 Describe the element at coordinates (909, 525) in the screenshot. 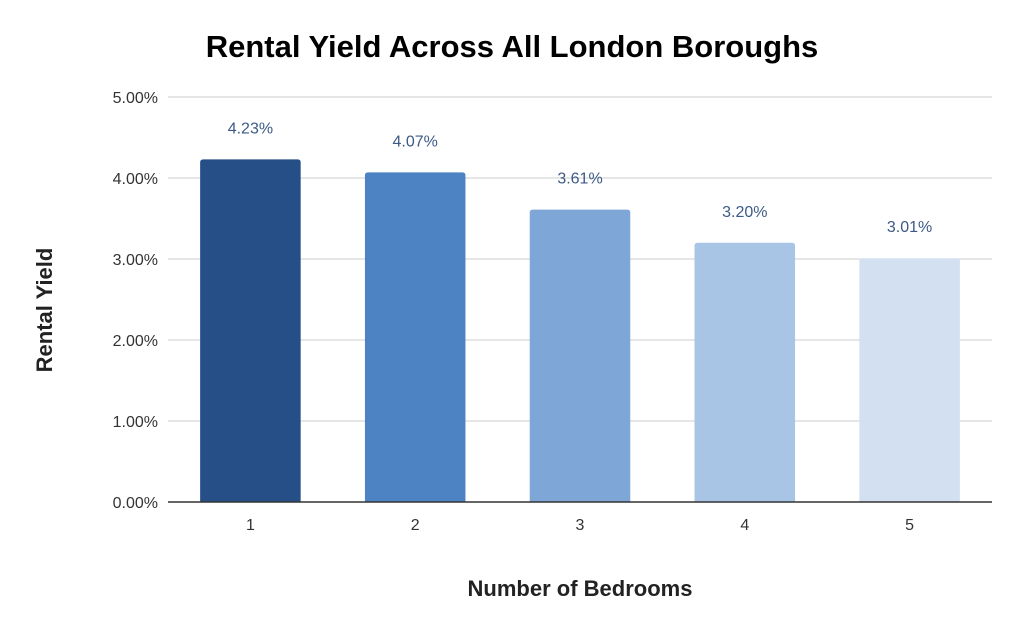

I see `x-tick-label: 5` at that location.